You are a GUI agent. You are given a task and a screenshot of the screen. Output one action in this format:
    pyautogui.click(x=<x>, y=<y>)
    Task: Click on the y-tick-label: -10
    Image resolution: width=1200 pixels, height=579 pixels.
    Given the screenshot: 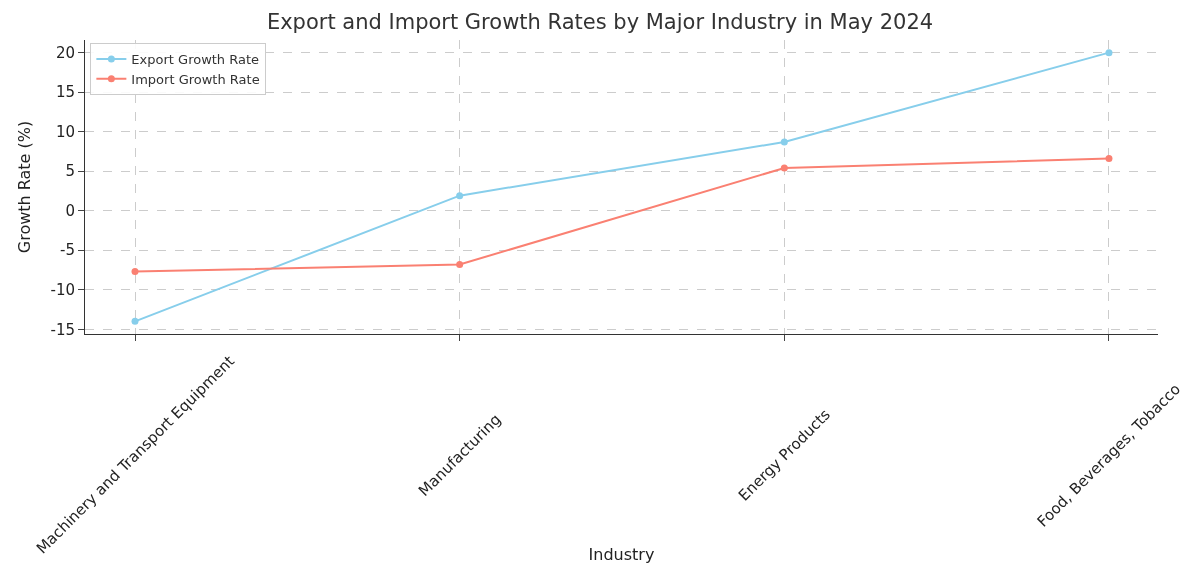 What is the action you would take?
    pyautogui.click(x=62, y=289)
    